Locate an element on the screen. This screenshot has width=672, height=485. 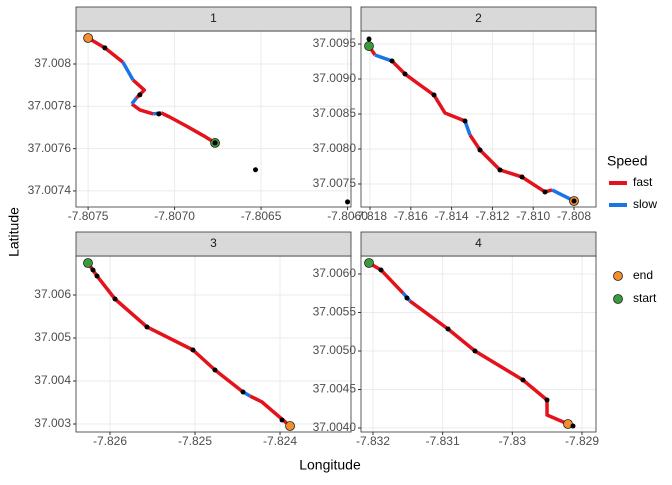
x-tick-label: -7.825 is located at coordinates (195, 441).